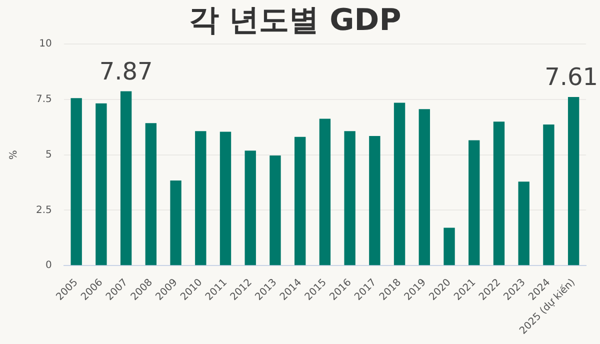 The width and height of the screenshot is (600, 344). What do you see at coordinates (49, 154) in the screenshot?
I see `y-tick-label: 5` at bounding box center [49, 154].